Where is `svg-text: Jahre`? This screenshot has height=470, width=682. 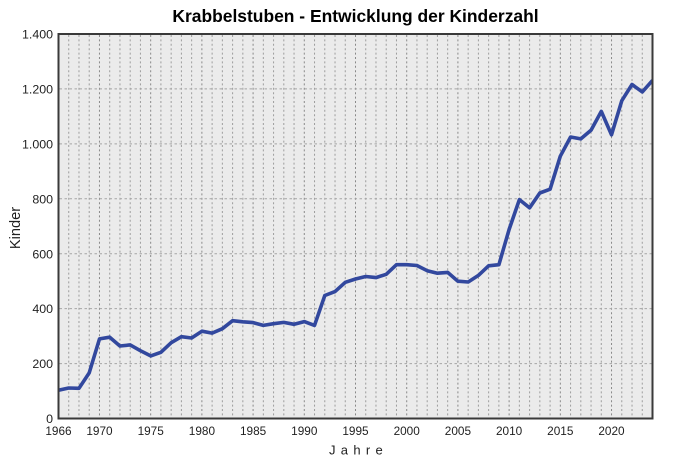 svg-text: Jahre is located at coordinates (358, 450).